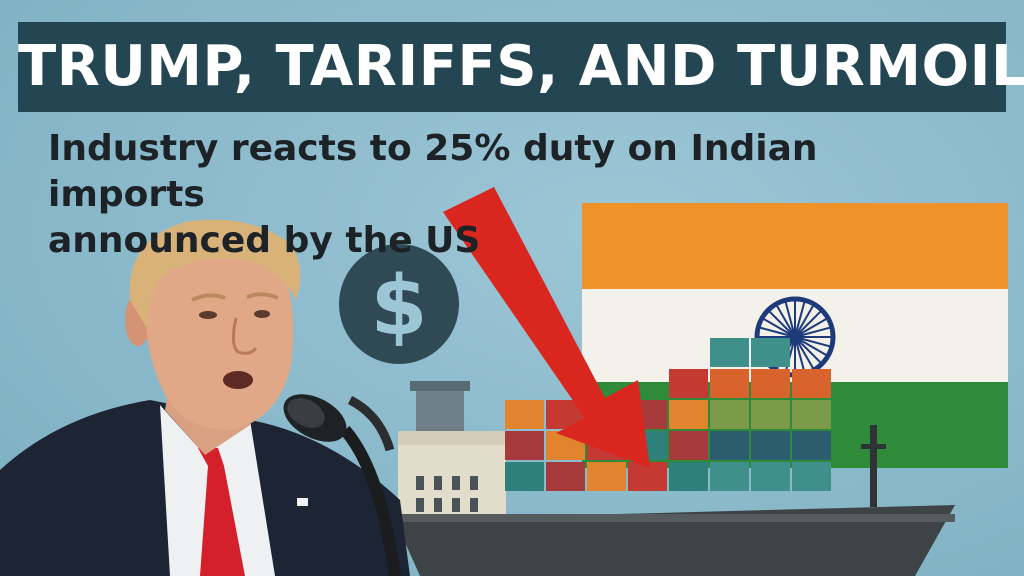 This screenshot has height=576, width=1024. What do you see at coordinates (238, 380) in the screenshot?
I see `mouth` at bounding box center [238, 380].